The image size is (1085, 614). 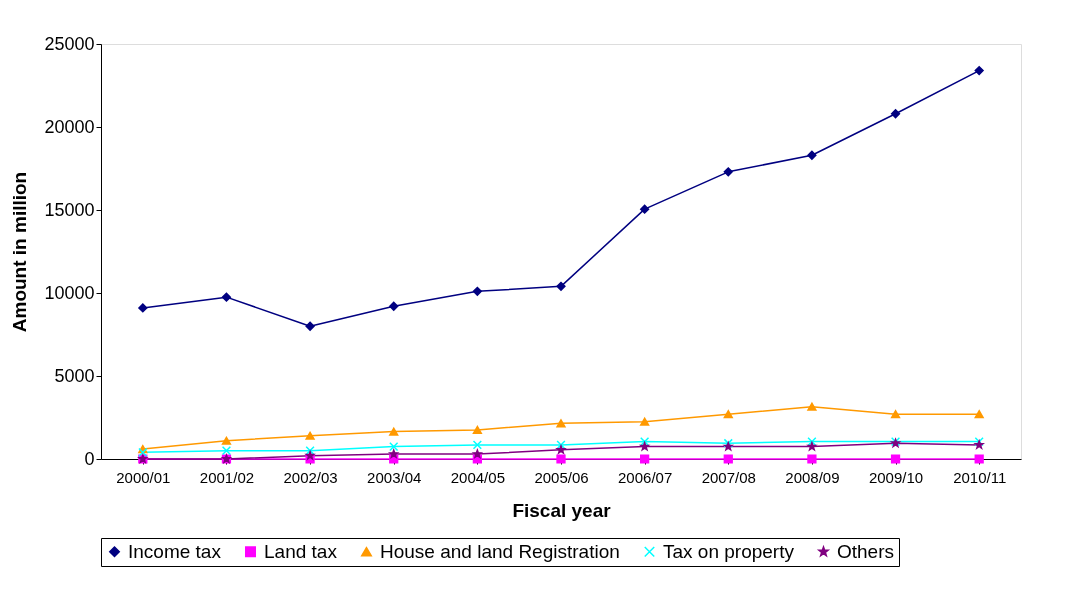 What do you see at coordinates (69, 292) in the screenshot?
I see `y-tick-label: 10000` at bounding box center [69, 292].